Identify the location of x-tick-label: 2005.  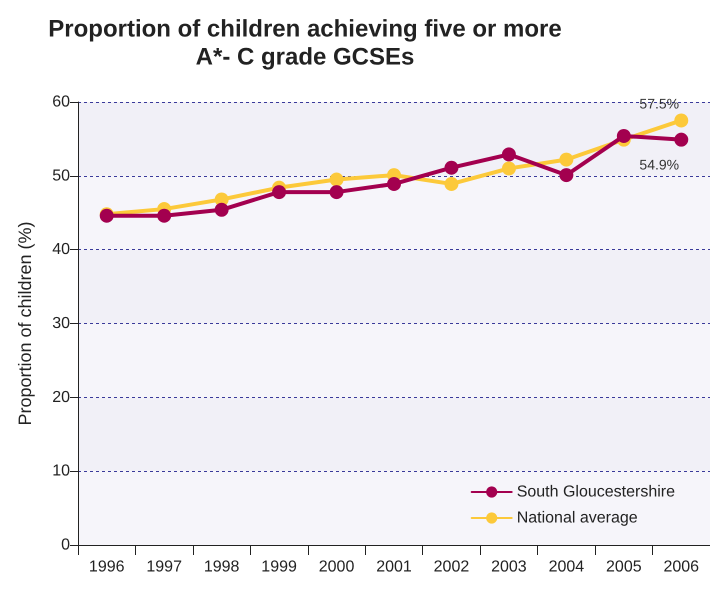
(624, 567).